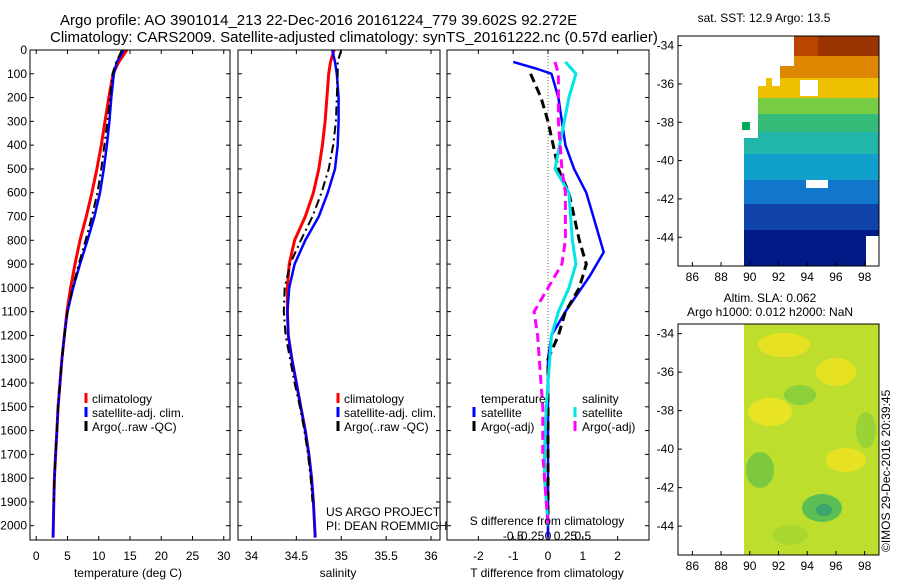  I want to click on x-tick-label: 2, so click(617, 556).